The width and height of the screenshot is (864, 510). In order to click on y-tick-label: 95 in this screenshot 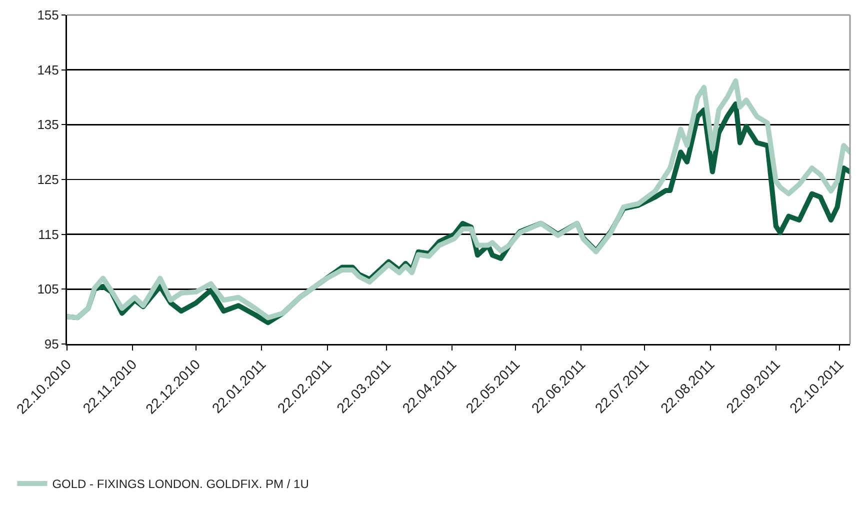, I will do `click(51, 344)`.